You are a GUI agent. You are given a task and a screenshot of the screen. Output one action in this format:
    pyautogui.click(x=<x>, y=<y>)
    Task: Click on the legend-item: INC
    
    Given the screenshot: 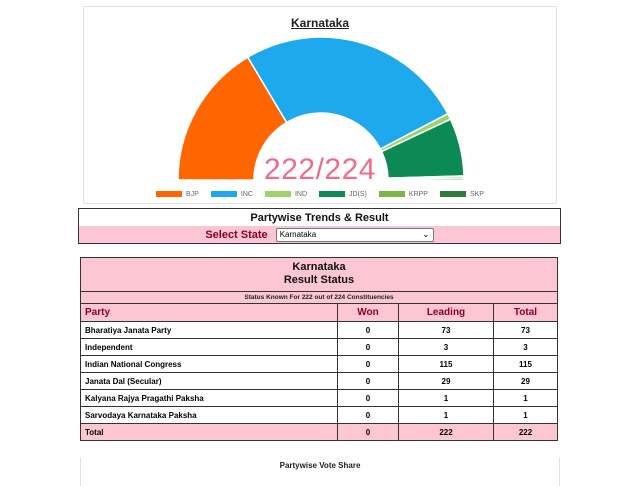 What is the action you would take?
    pyautogui.click(x=231, y=194)
    